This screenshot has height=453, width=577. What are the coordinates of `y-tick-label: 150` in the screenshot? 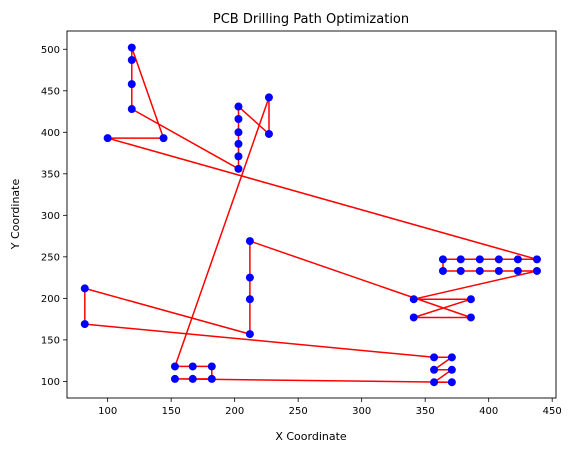 It's located at (50, 340).